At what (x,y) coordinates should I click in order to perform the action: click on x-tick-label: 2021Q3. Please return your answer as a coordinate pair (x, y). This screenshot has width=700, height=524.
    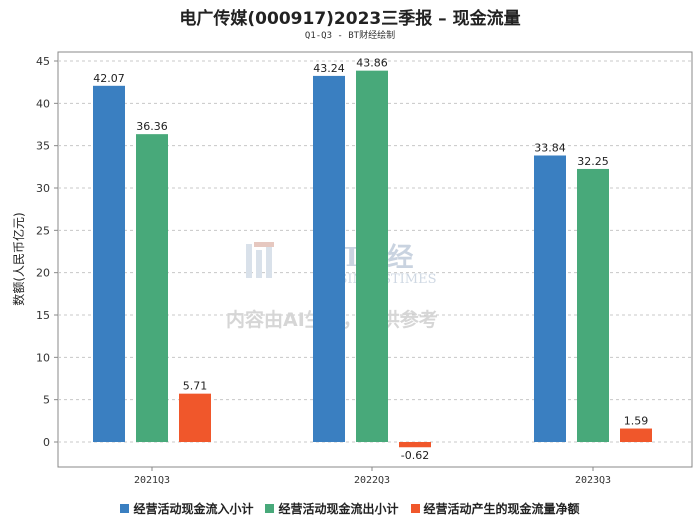
    Looking at the image, I should click on (152, 480).